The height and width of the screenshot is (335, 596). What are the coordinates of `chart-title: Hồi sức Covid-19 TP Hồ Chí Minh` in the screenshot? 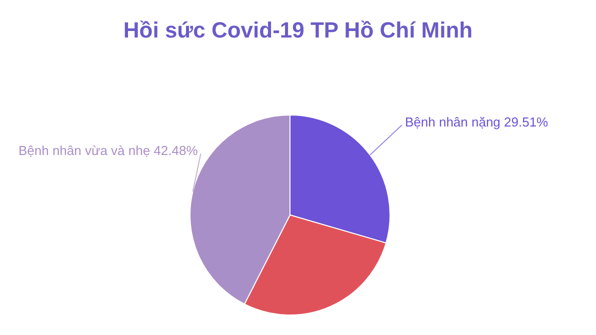 It's located at (298, 29).